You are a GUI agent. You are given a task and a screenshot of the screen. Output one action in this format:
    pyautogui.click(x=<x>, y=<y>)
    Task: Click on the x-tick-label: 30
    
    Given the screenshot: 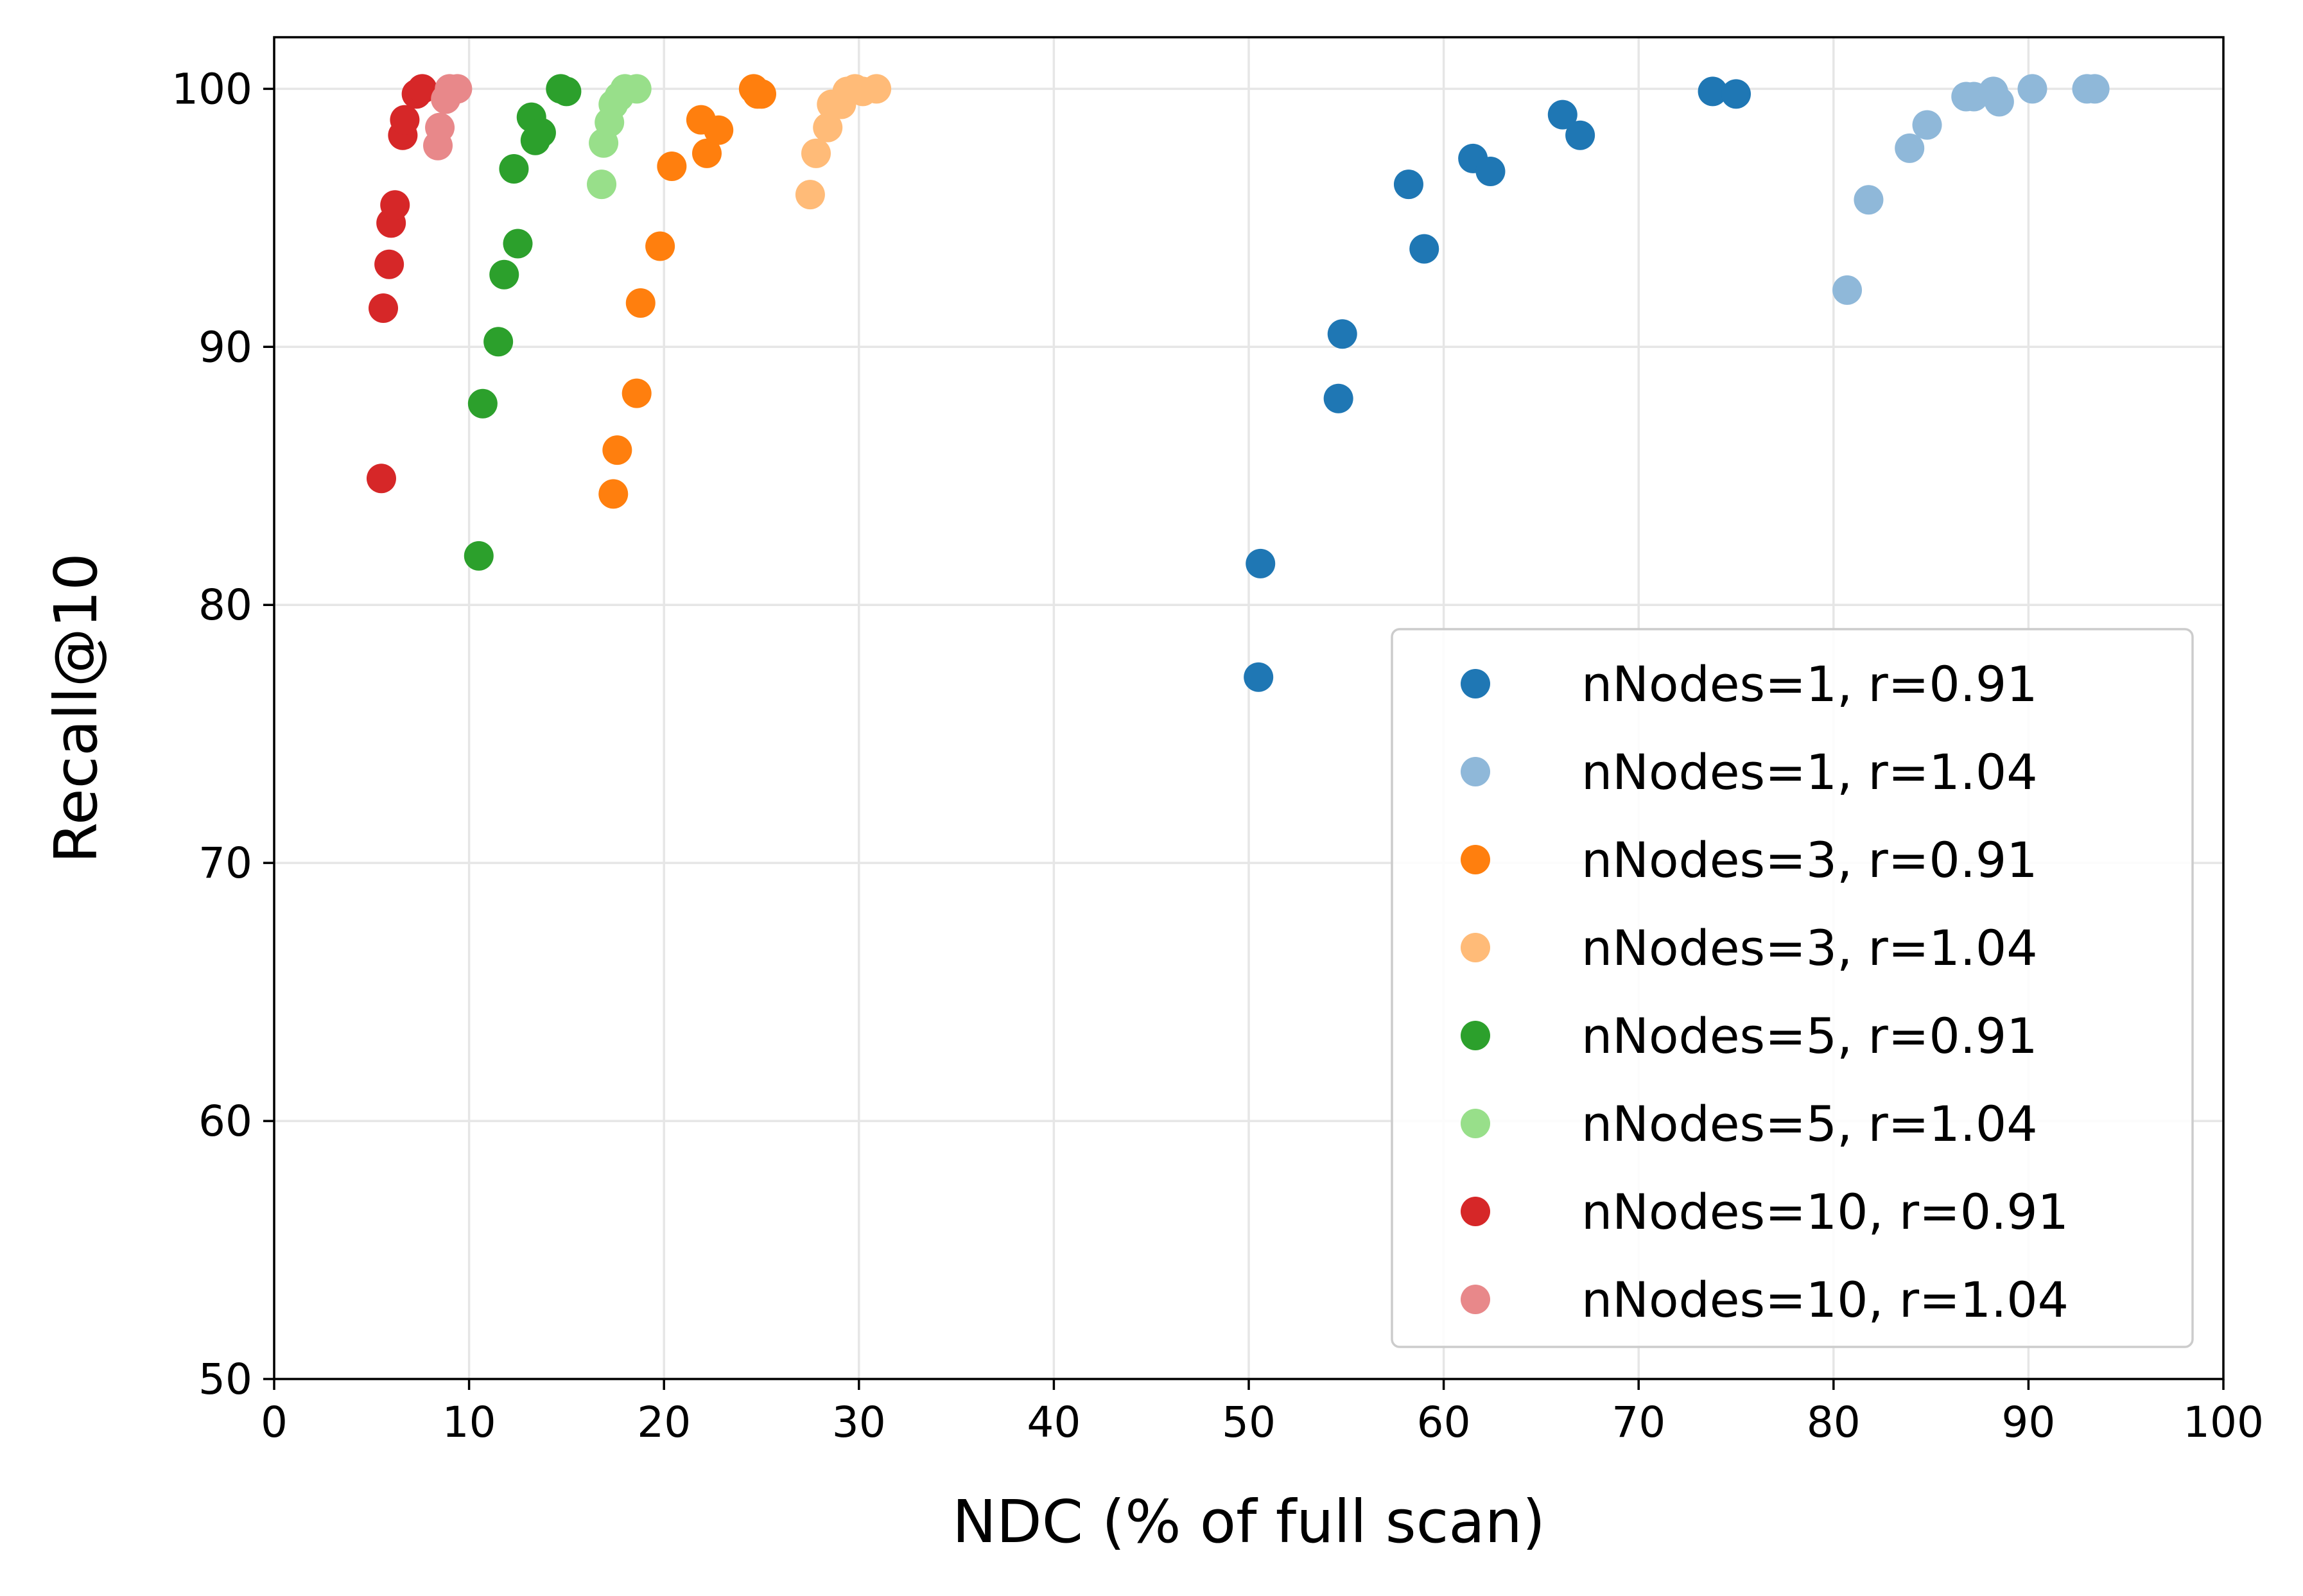 What is the action you would take?
    pyautogui.click(x=859, y=1422)
    